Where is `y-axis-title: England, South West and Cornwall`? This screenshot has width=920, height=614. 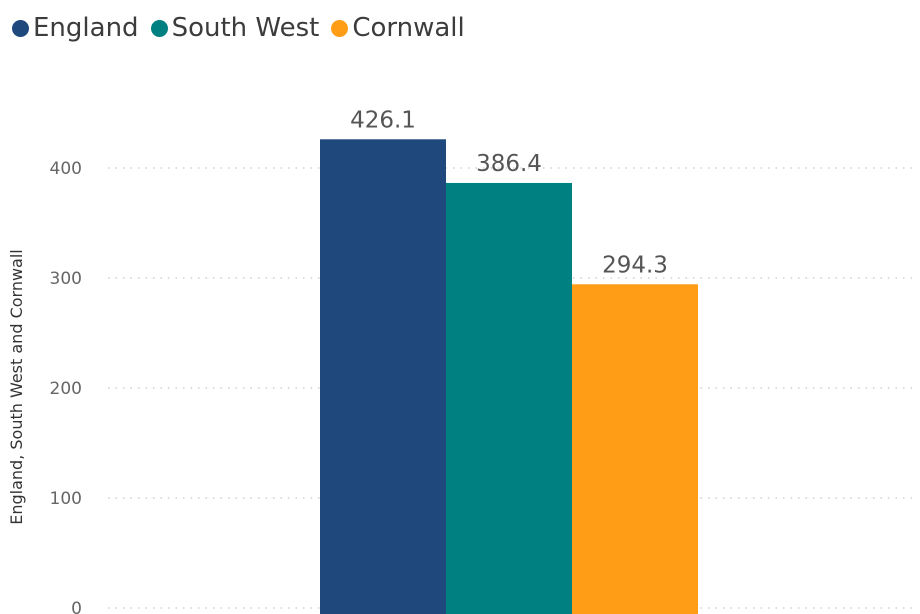 y-axis-title: England, South West and Cornwall is located at coordinates (16, 387).